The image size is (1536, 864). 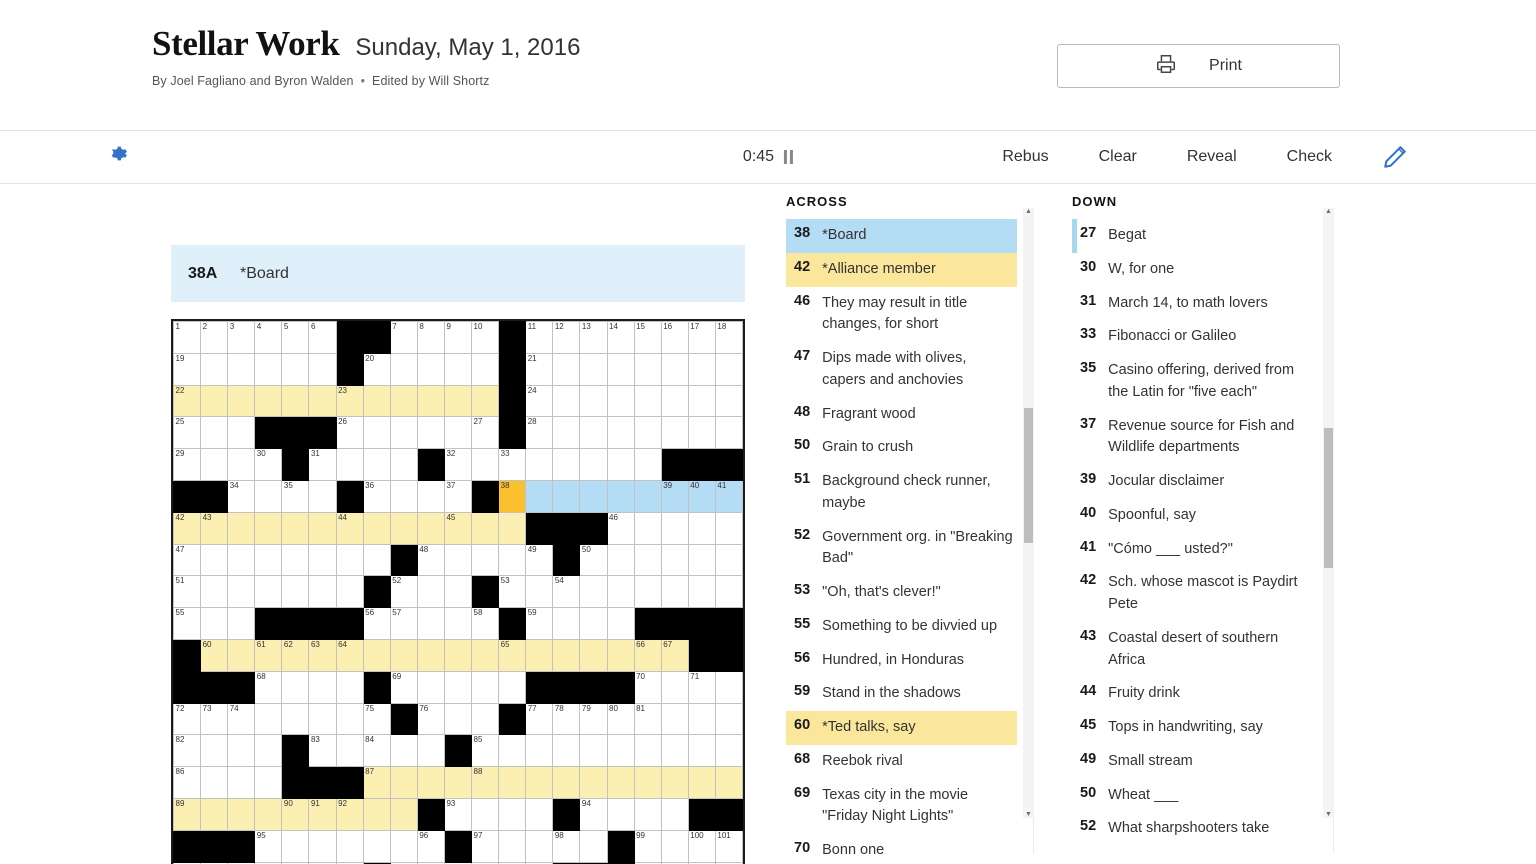 What do you see at coordinates (376, 496) in the screenshot?
I see `grid-cell: 36` at bounding box center [376, 496].